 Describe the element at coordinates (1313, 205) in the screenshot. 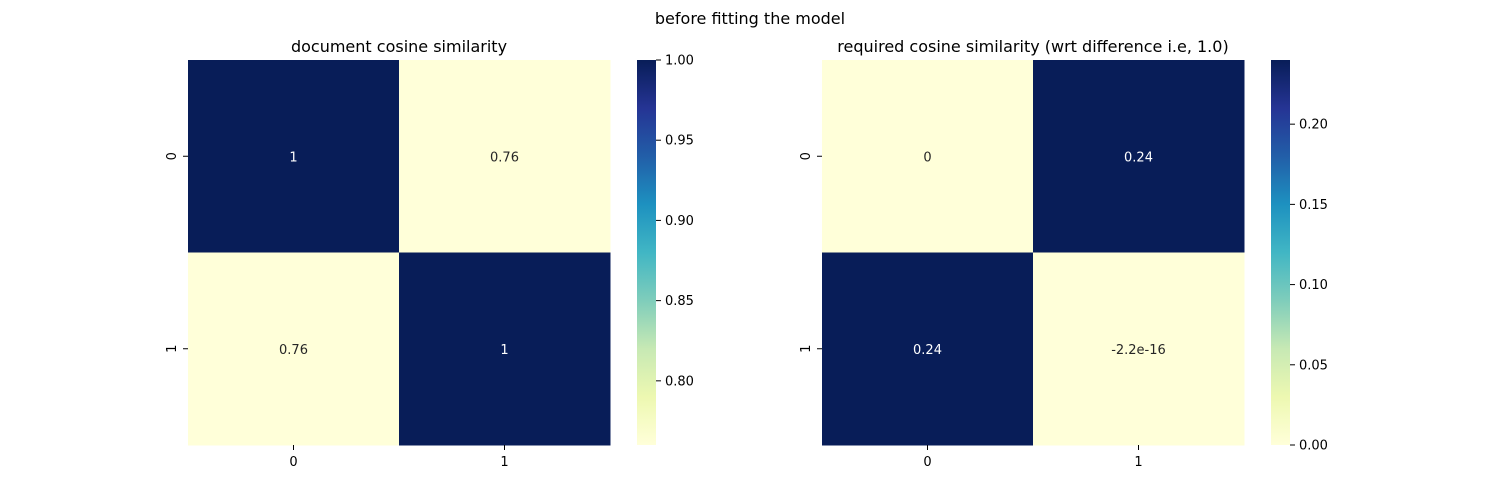

I see `colorbar-tick-label: 0.15` at that location.